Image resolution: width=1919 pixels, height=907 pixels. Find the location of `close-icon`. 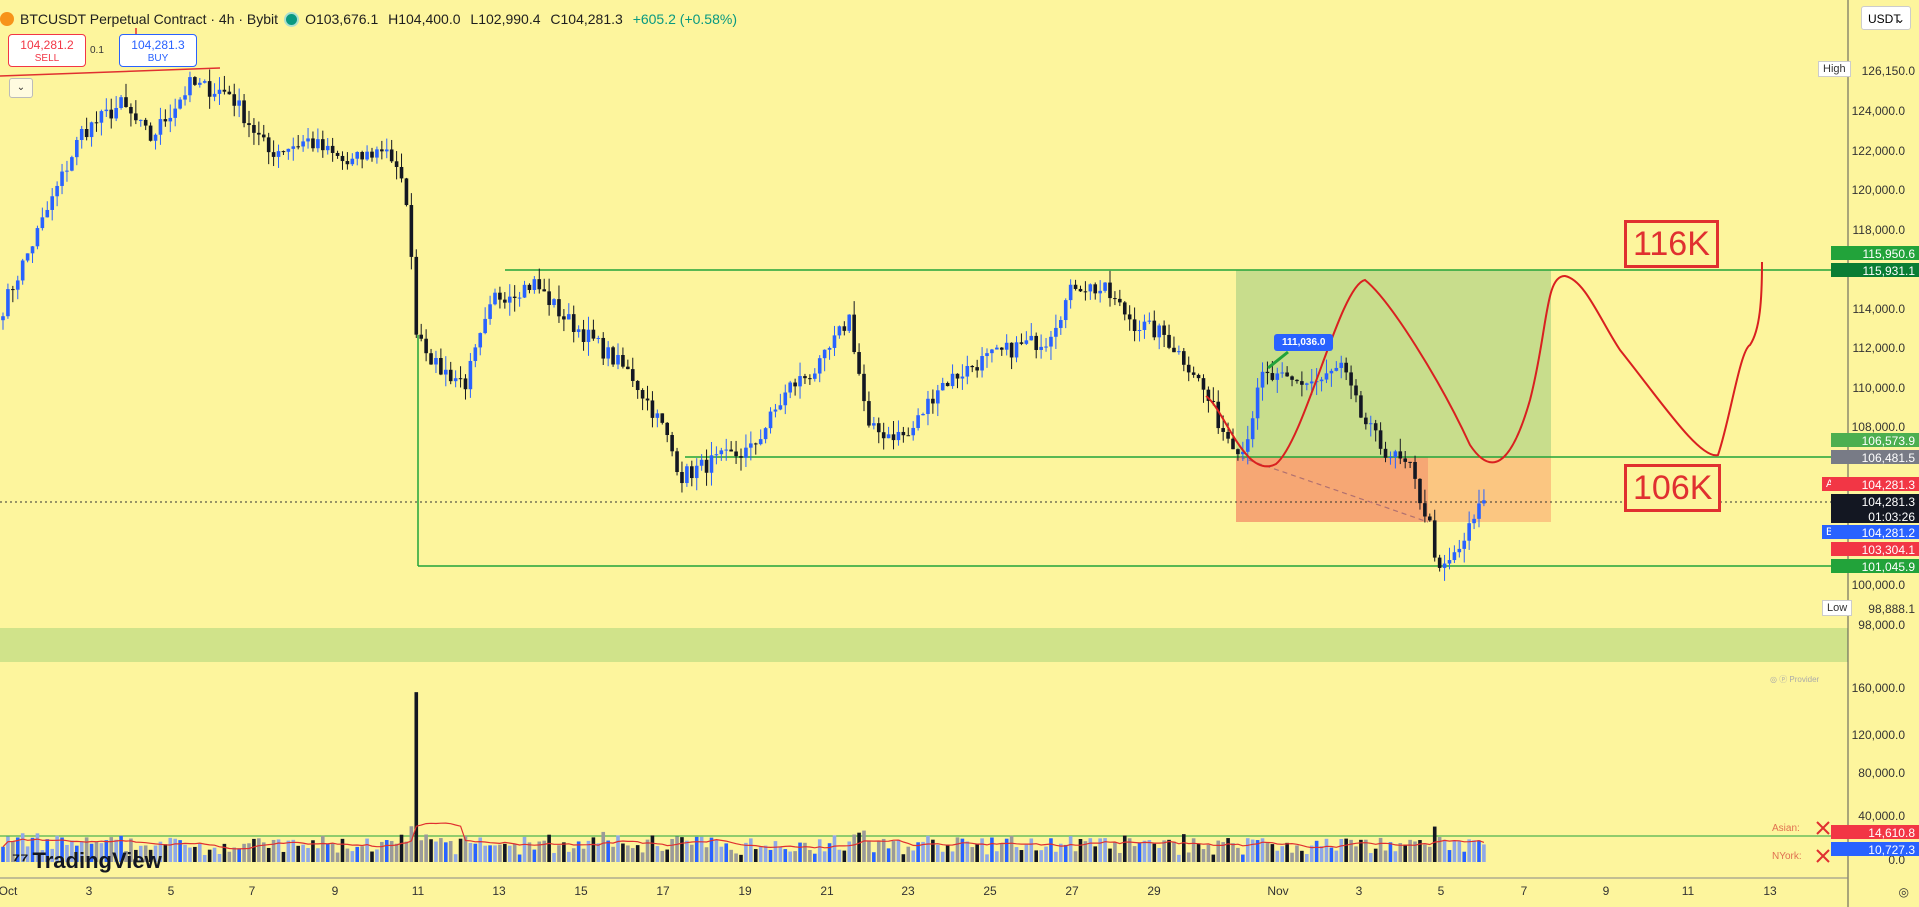

close-icon is located at coordinates (1823, 856).